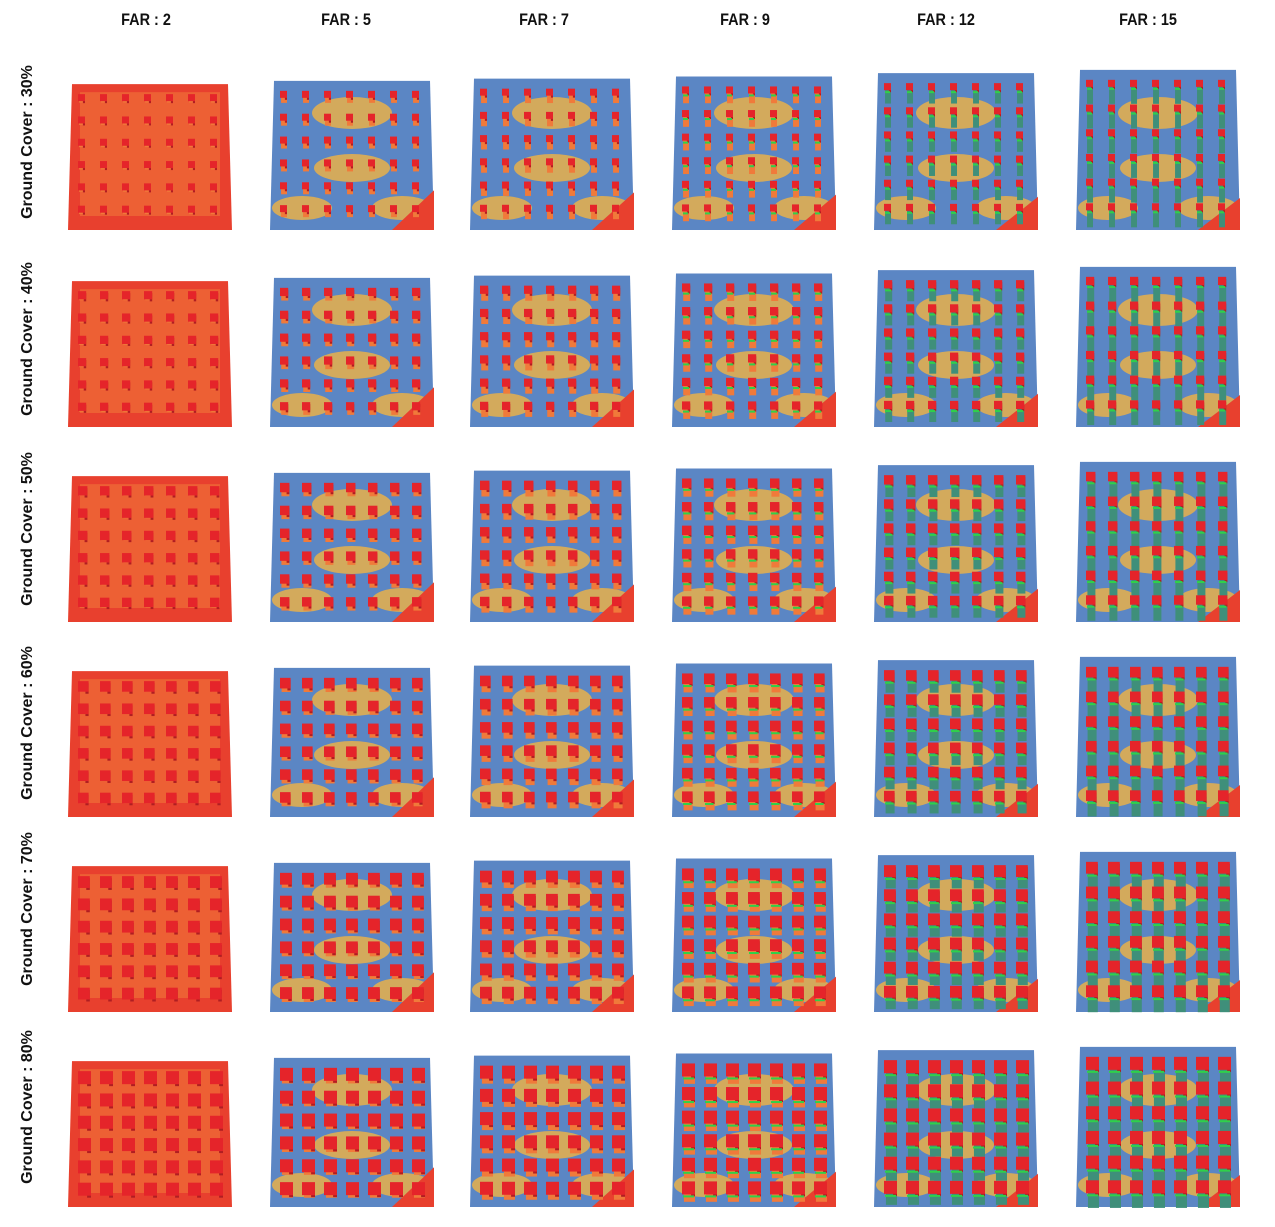 This screenshot has width=1275, height=1227. What do you see at coordinates (346, 19) in the screenshot?
I see `far-column-header: FAR : 5` at bounding box center [346, 19].